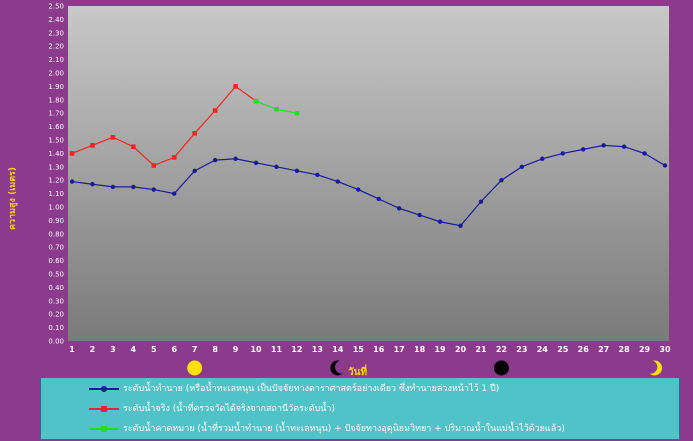 The width and height of the screenshot is (693, 441). What do you see at coordinates (56, 154) in the screenshot?
I see `y-tick-label: 1.40` at bounding box center [56, 154].